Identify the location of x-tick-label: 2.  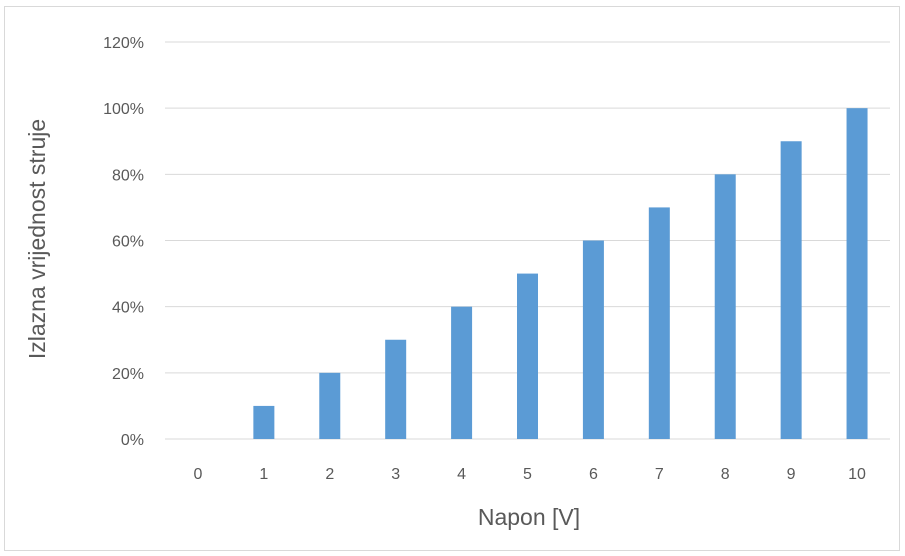
(329, 474).